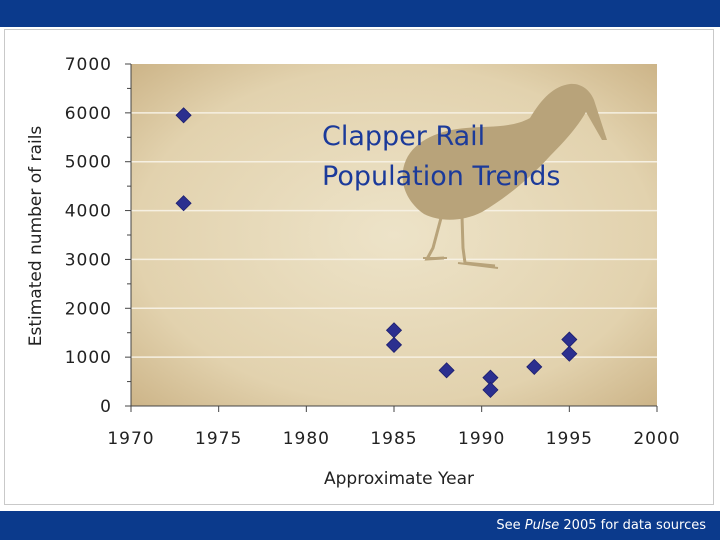  Describe the element at coordinates (88, 212) in the screenshot. I see `y-tick-label: 4000` at that location.